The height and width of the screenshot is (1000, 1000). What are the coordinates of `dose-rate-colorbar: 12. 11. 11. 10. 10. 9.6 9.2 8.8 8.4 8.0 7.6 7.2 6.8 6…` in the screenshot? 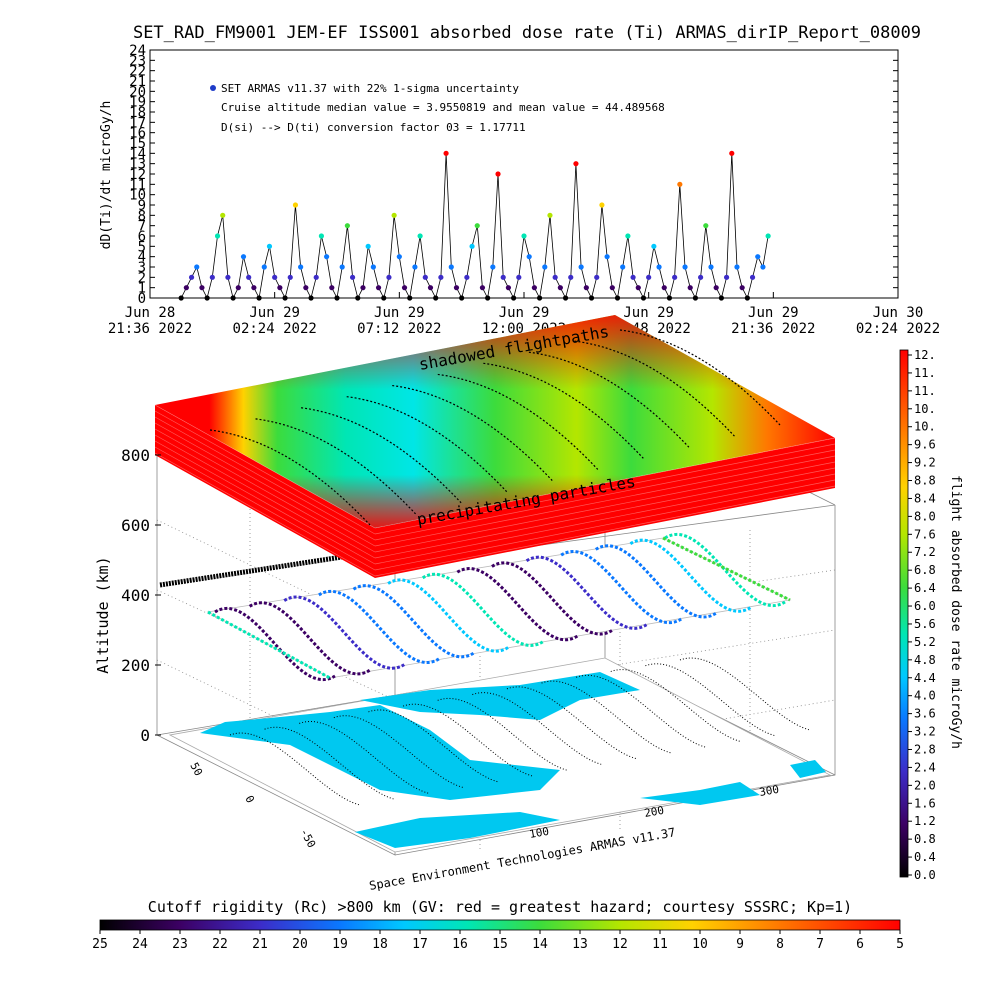 It's located at (931, 615).